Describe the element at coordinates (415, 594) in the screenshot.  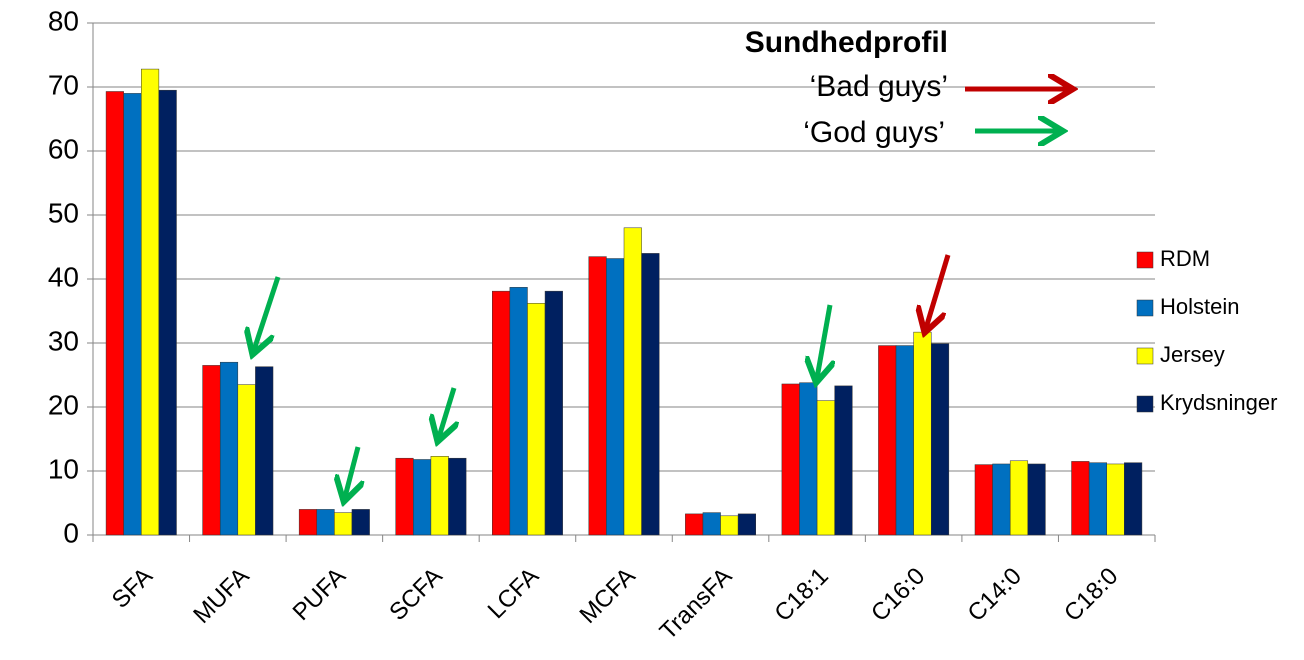
I see `x-tick-label: SCFA` at that location.